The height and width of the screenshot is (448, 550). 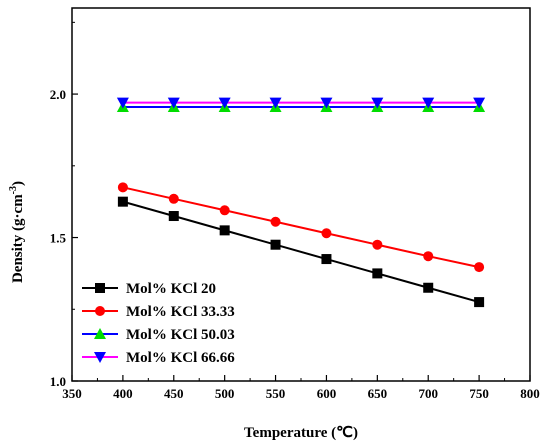 What do you see at coordinates (276, 393) in the screenshot?
I see `x-tick-label: 550` at bounding box center [276, 393].